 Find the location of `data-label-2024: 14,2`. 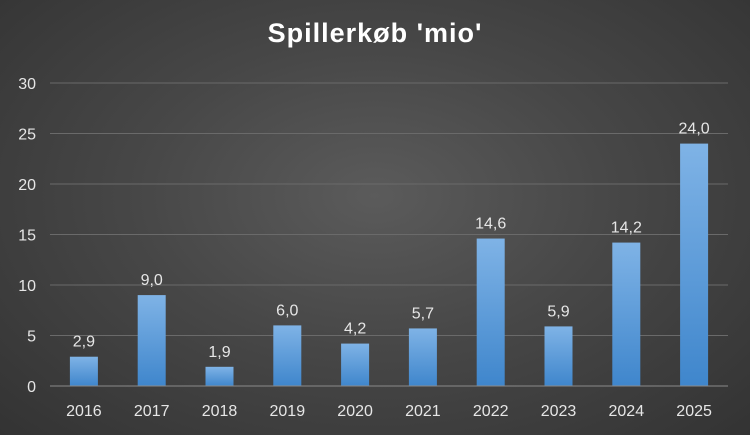

data-label-2024: 14,2 is located at coordinates (626, 228).